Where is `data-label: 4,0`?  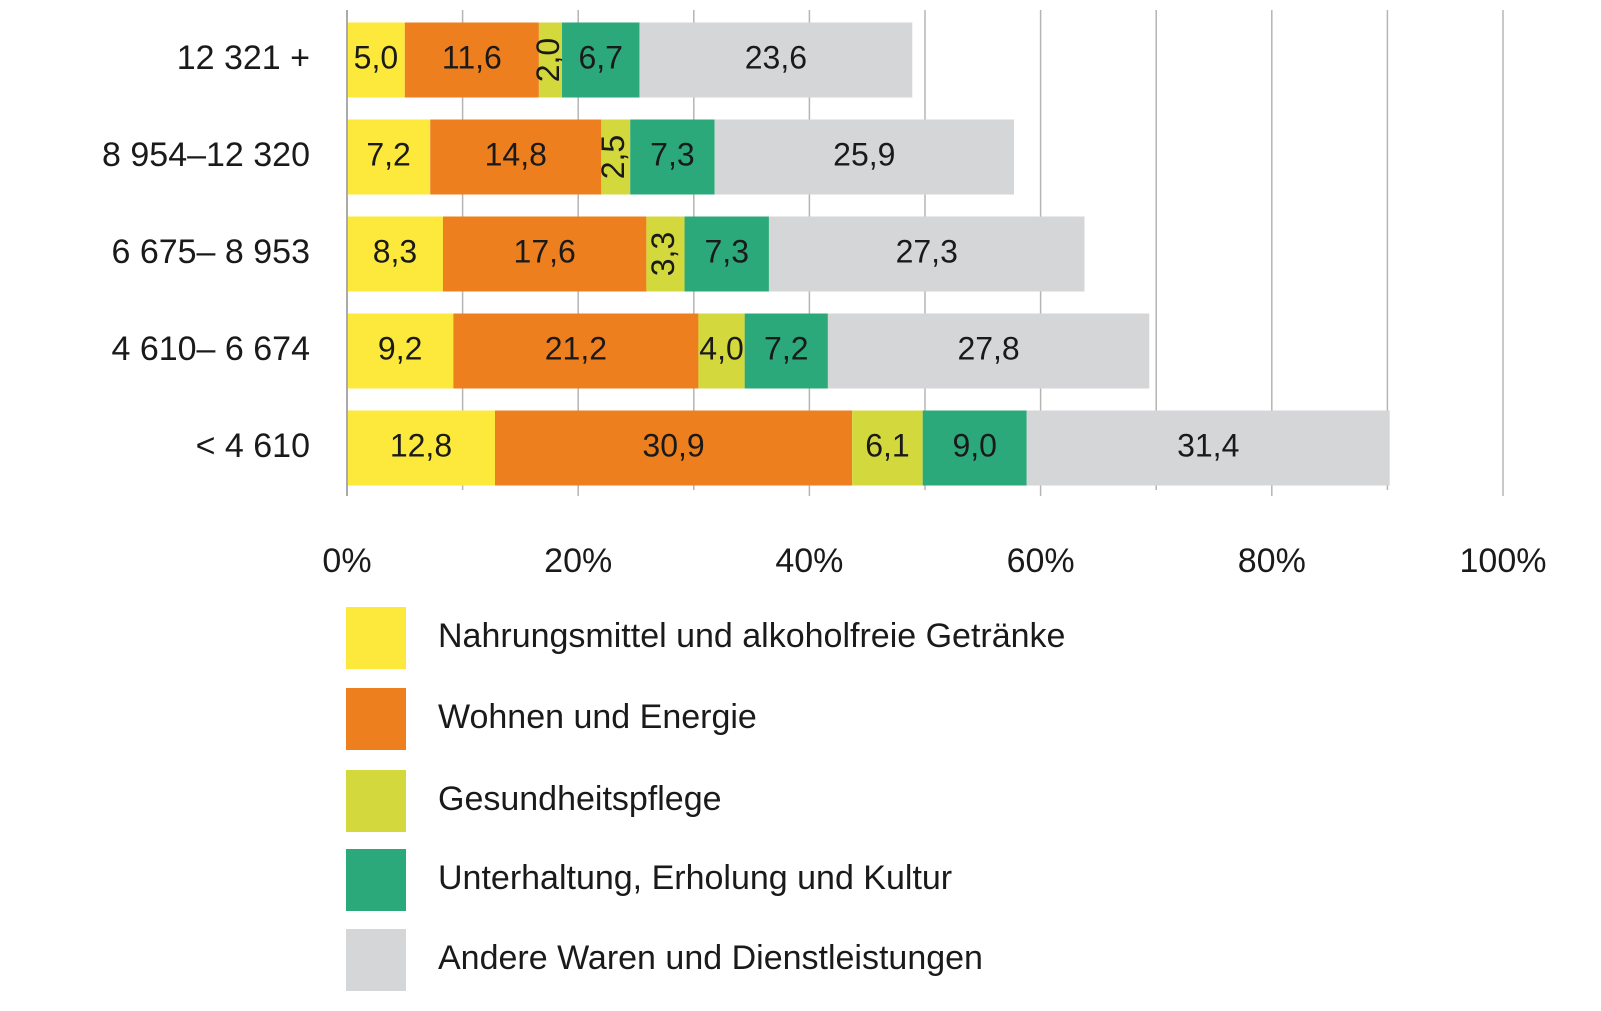
data-label: 4,0 is located at coordinates (721, 348).